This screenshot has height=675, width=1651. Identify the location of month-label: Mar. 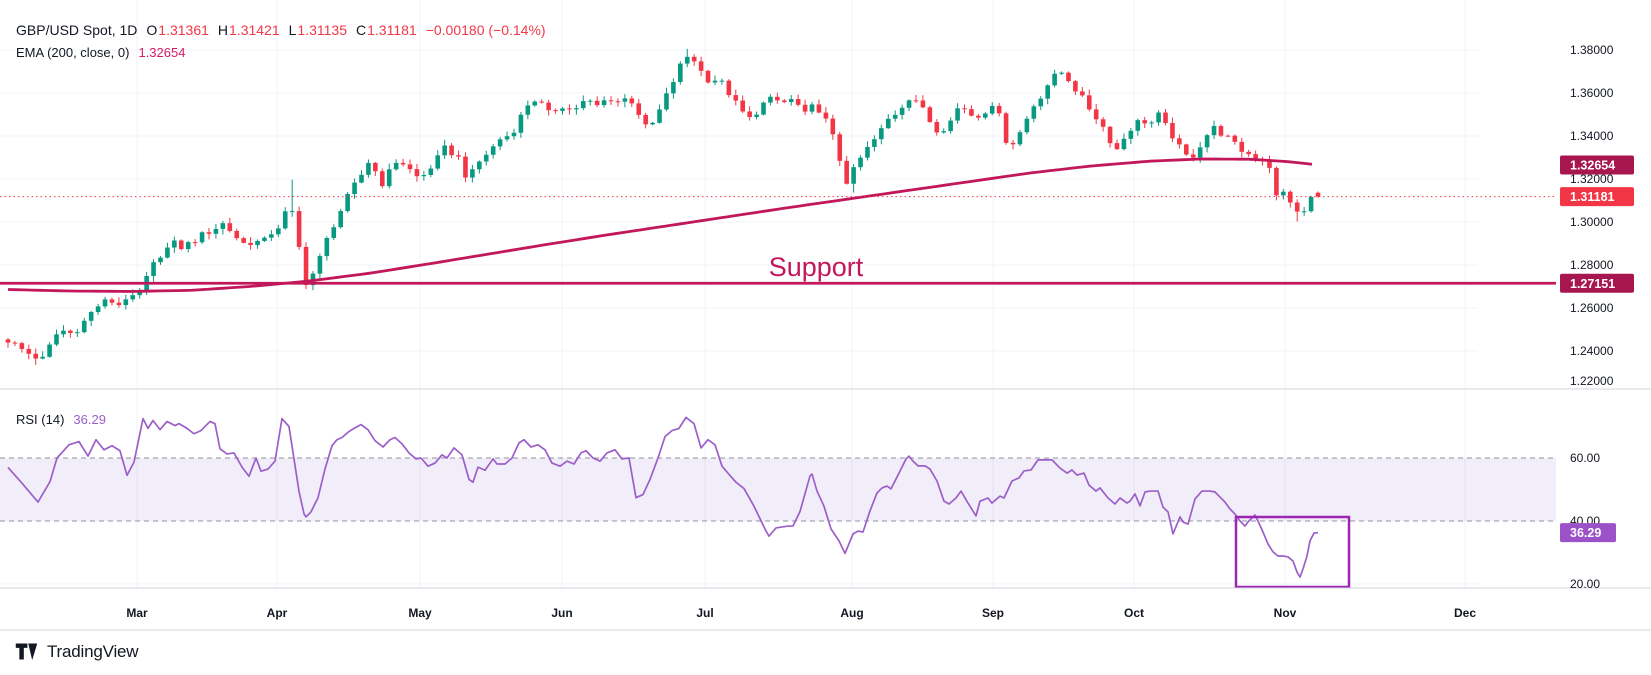
(137, 613).